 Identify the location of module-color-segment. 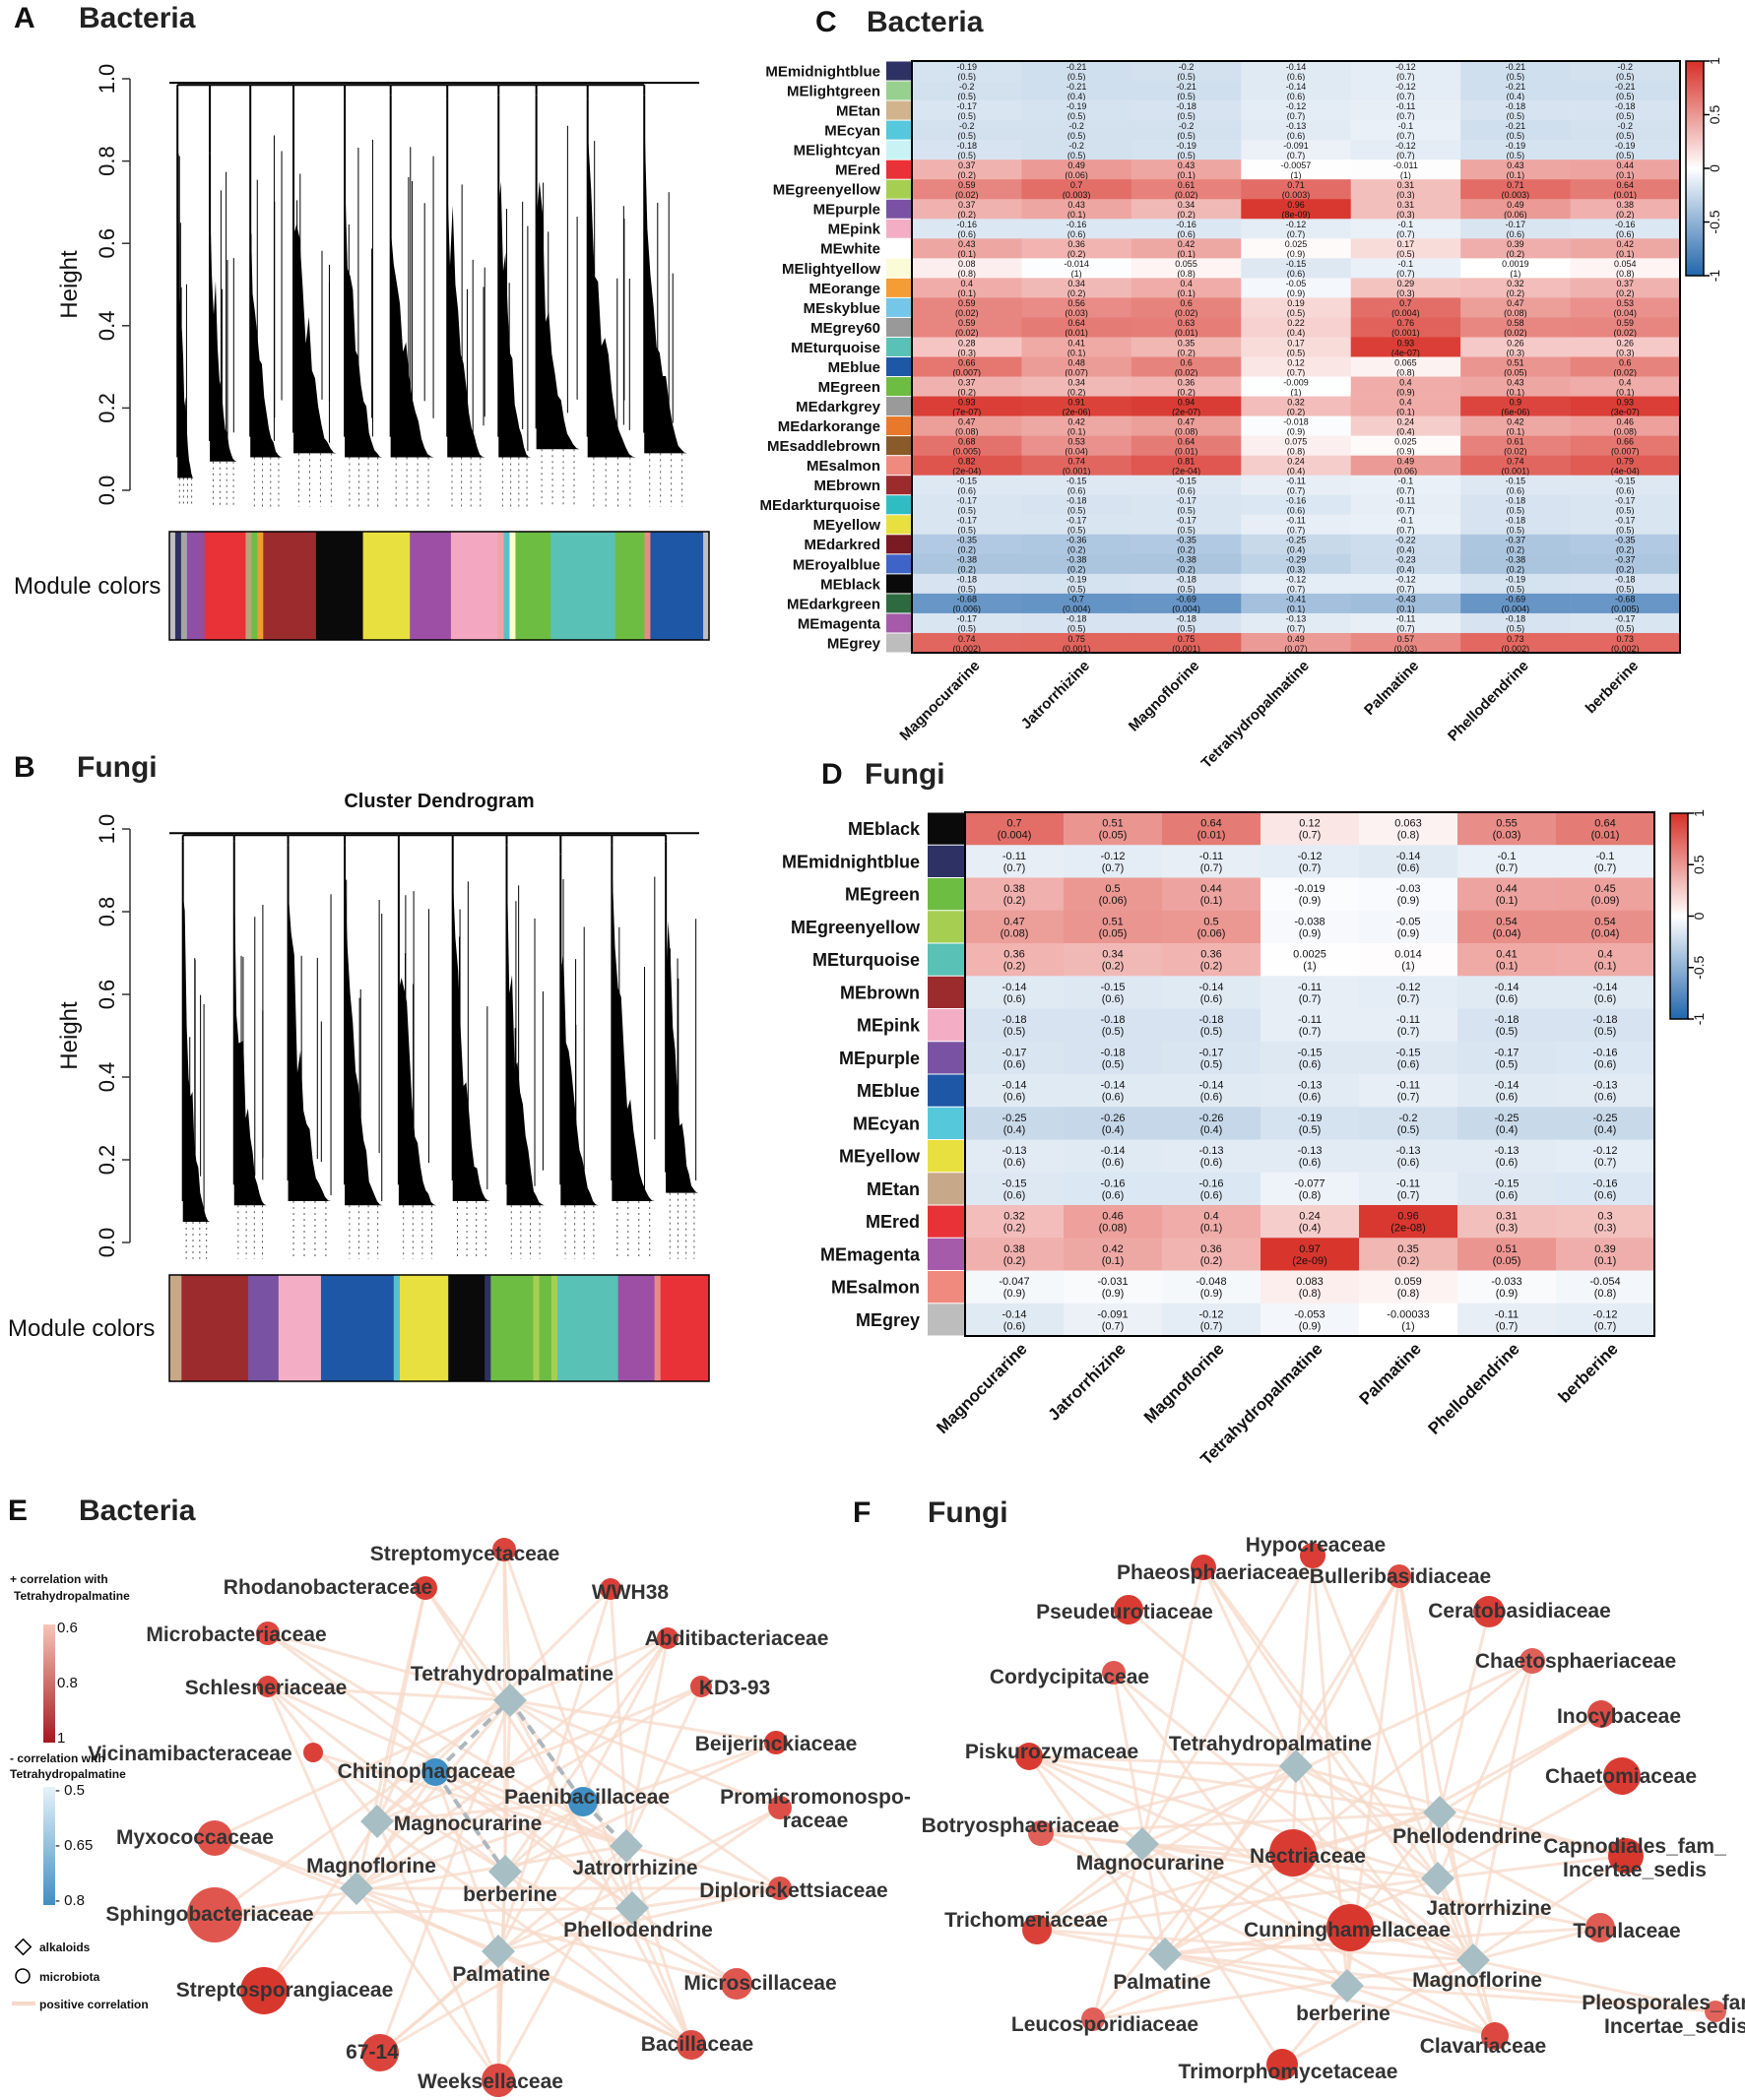
(466, 1328).